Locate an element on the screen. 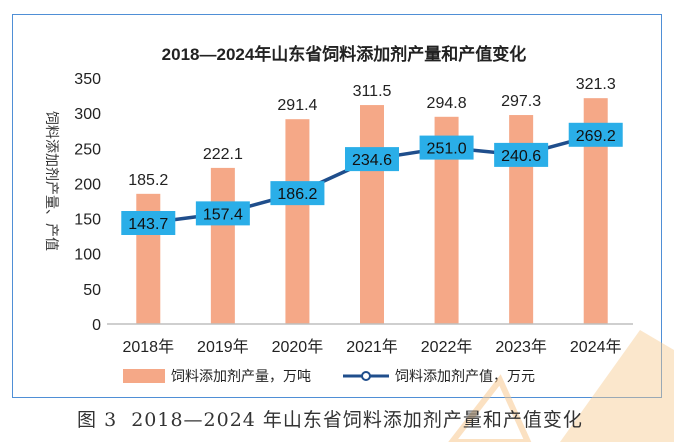 The height and width of the screenshot is (442, 674). legend-line-label: 饲料添加剂产值，万元 is located at coordinates (465, 377).